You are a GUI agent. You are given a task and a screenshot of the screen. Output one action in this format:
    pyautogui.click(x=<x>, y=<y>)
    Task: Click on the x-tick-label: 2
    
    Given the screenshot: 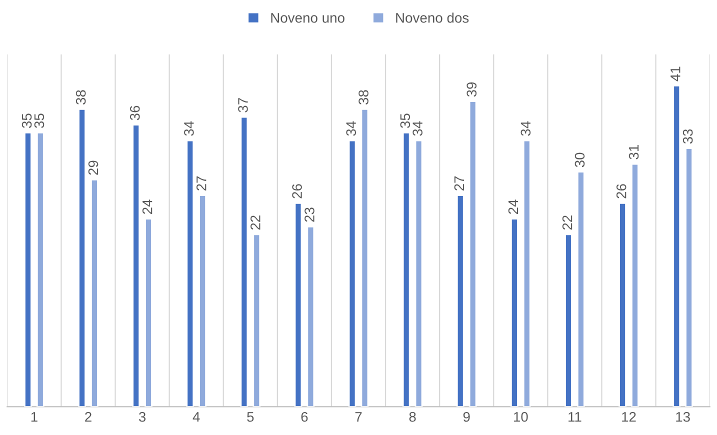 What is the action you would take?
    pyautogui.click(x=88, y=417)
    